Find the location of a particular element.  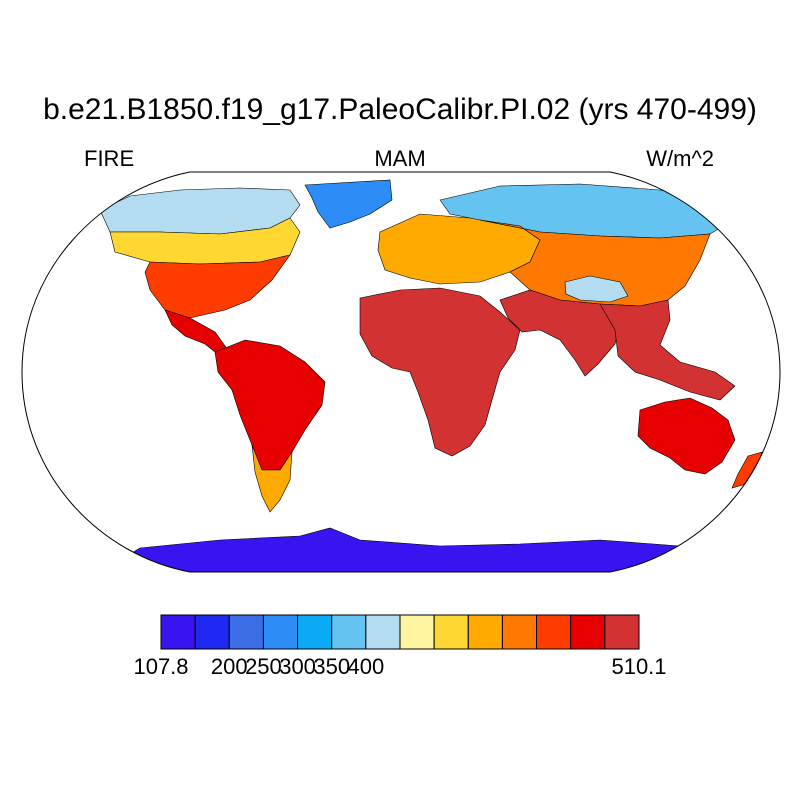

region-greenland is located at coordinates (348, 204).